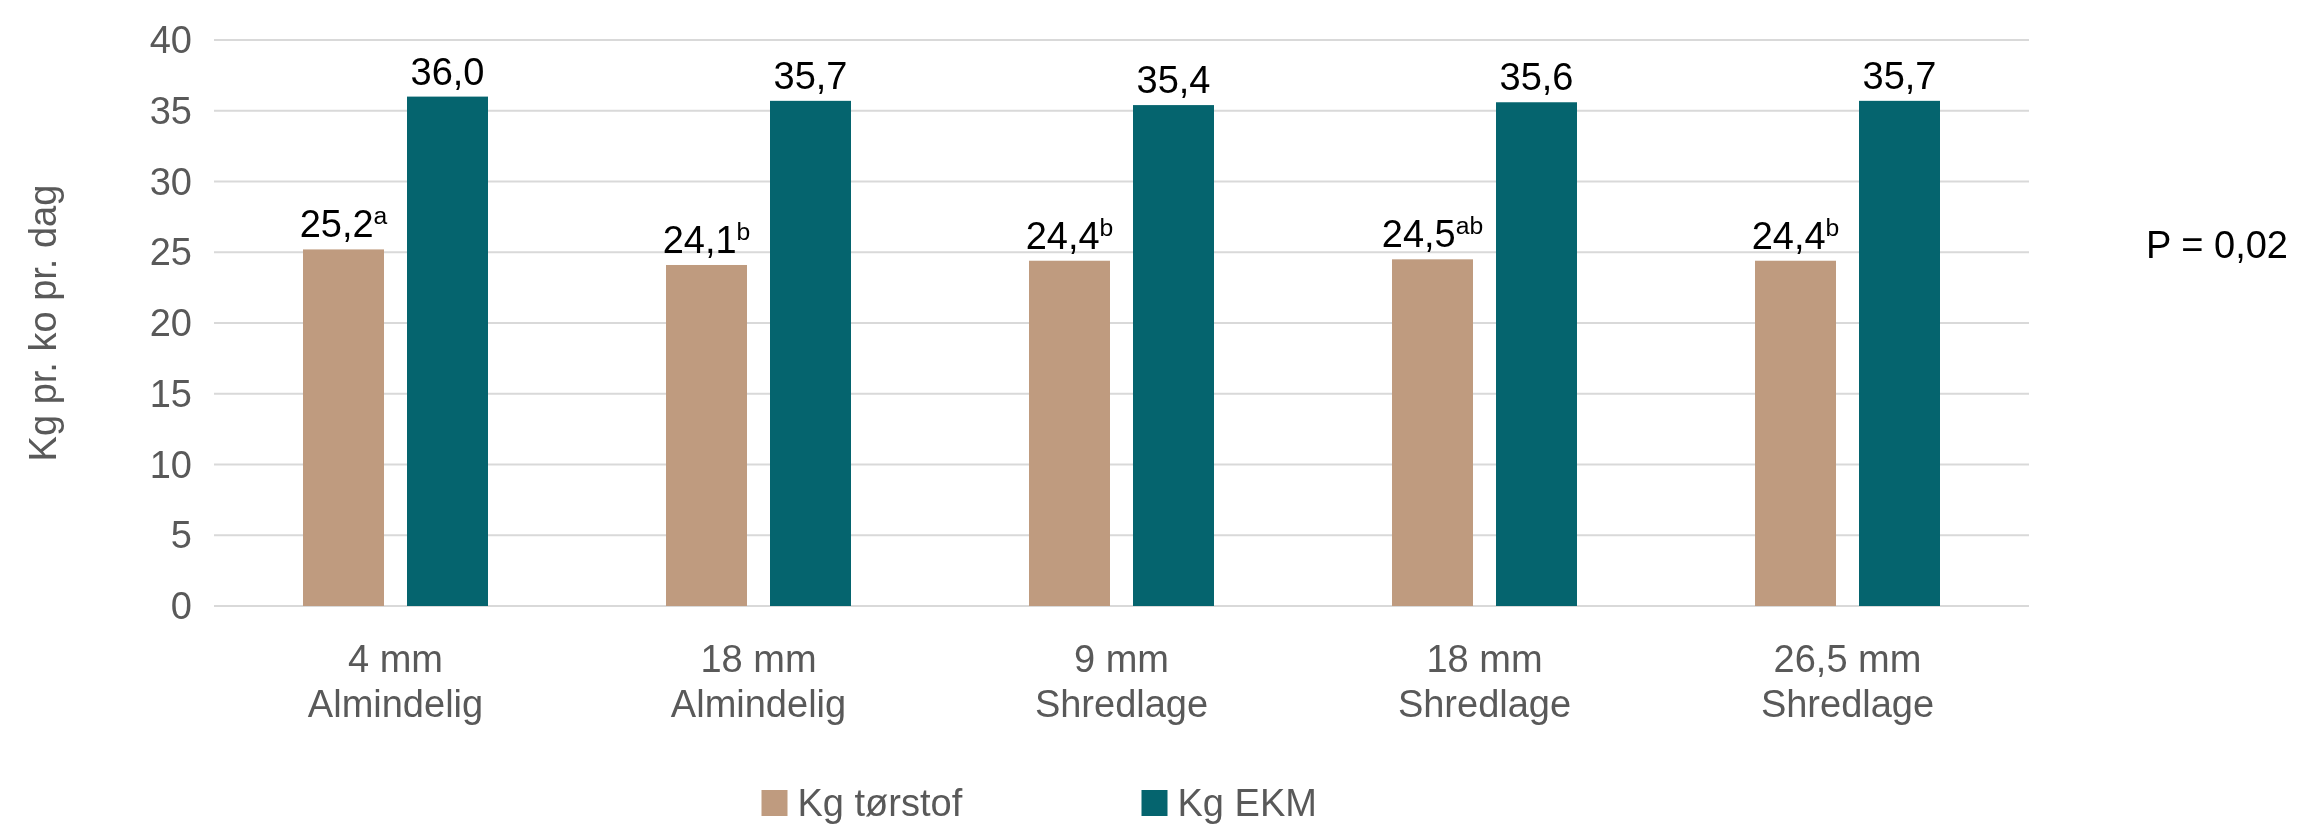 Image resolution: width=2305 pixels, height=834 pixels. What do you see at coordinates (170, 393) in the screenshot?
I see `y-tick-label: 15` at bounding box center [170, 393].